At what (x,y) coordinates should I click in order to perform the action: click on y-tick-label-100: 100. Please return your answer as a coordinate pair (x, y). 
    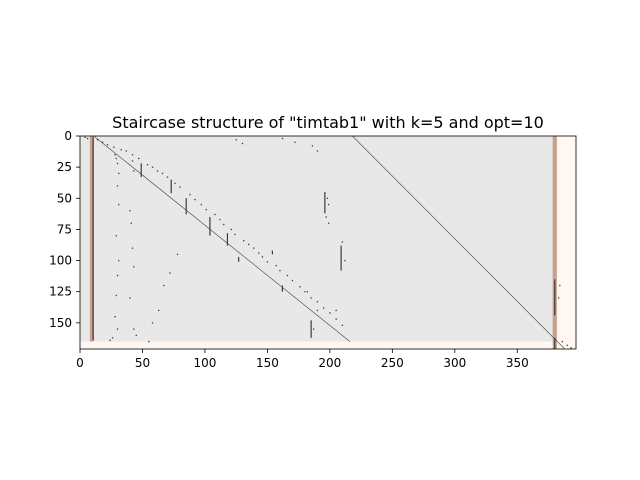
    Looking at the image, I should click on (60, 261).